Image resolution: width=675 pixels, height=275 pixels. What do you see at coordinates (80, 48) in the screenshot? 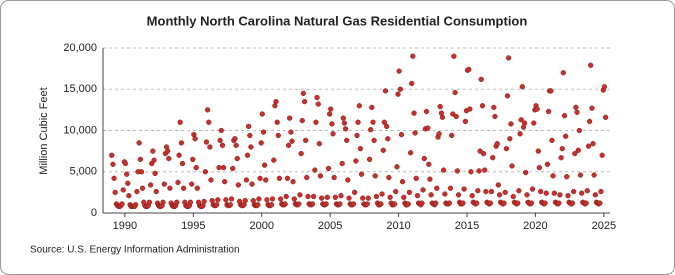
I see `y-tick-label: 20,000` at bounding box center [80, 48].